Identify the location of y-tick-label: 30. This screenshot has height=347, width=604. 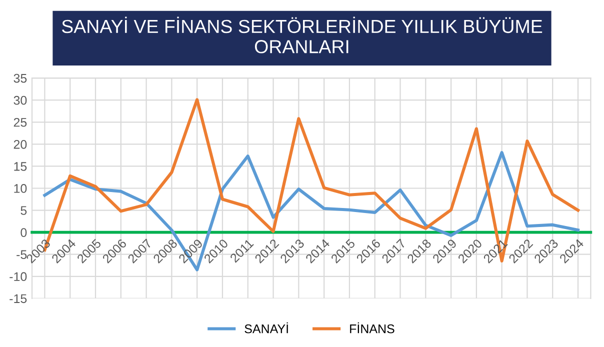
(20, 100).